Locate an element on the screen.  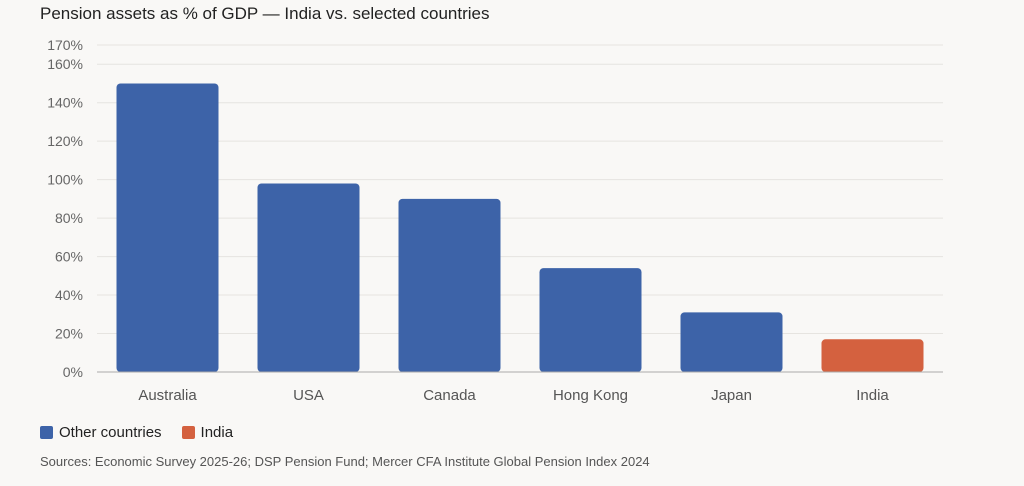
y-tick-label: 140% is located at coordinates (65, 103).